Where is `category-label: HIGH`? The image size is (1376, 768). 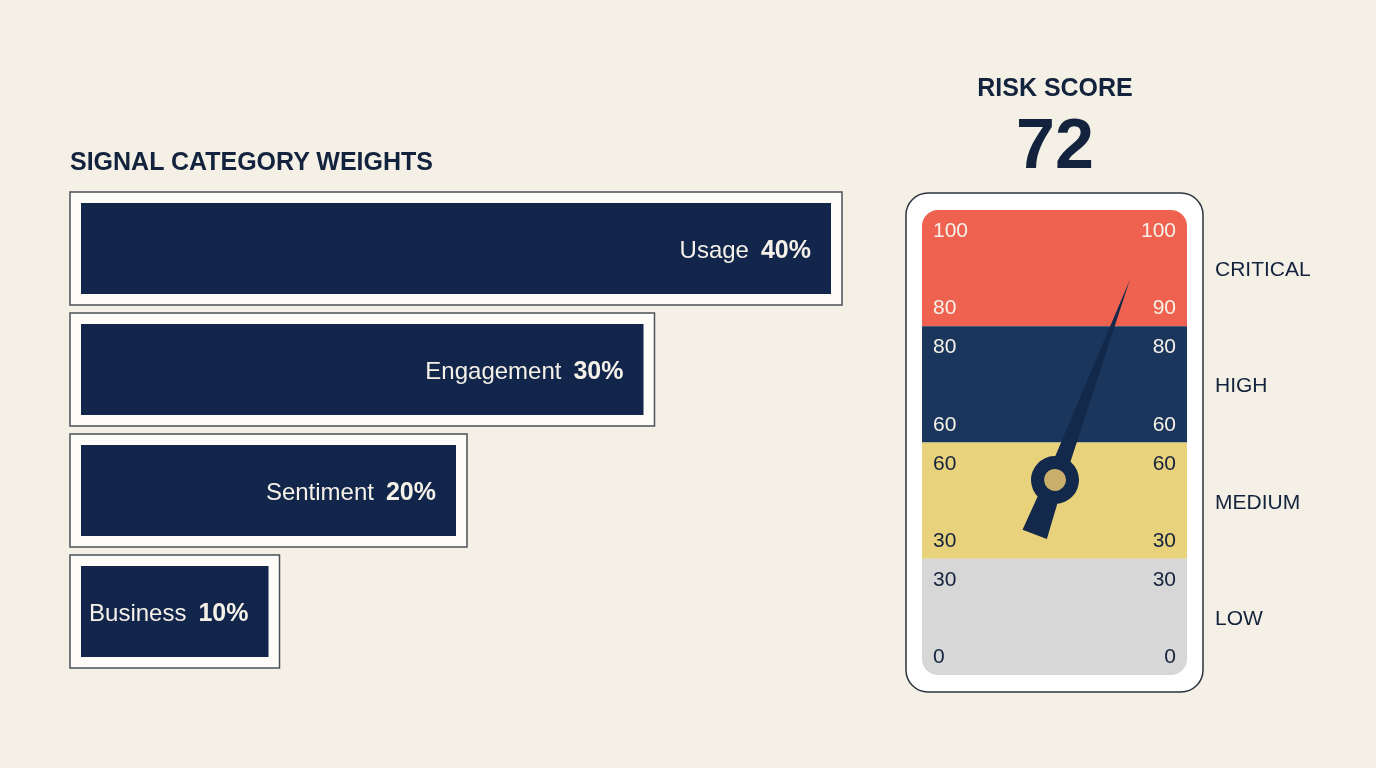 category-label: HIGH is located at coordinates (1241, 385).